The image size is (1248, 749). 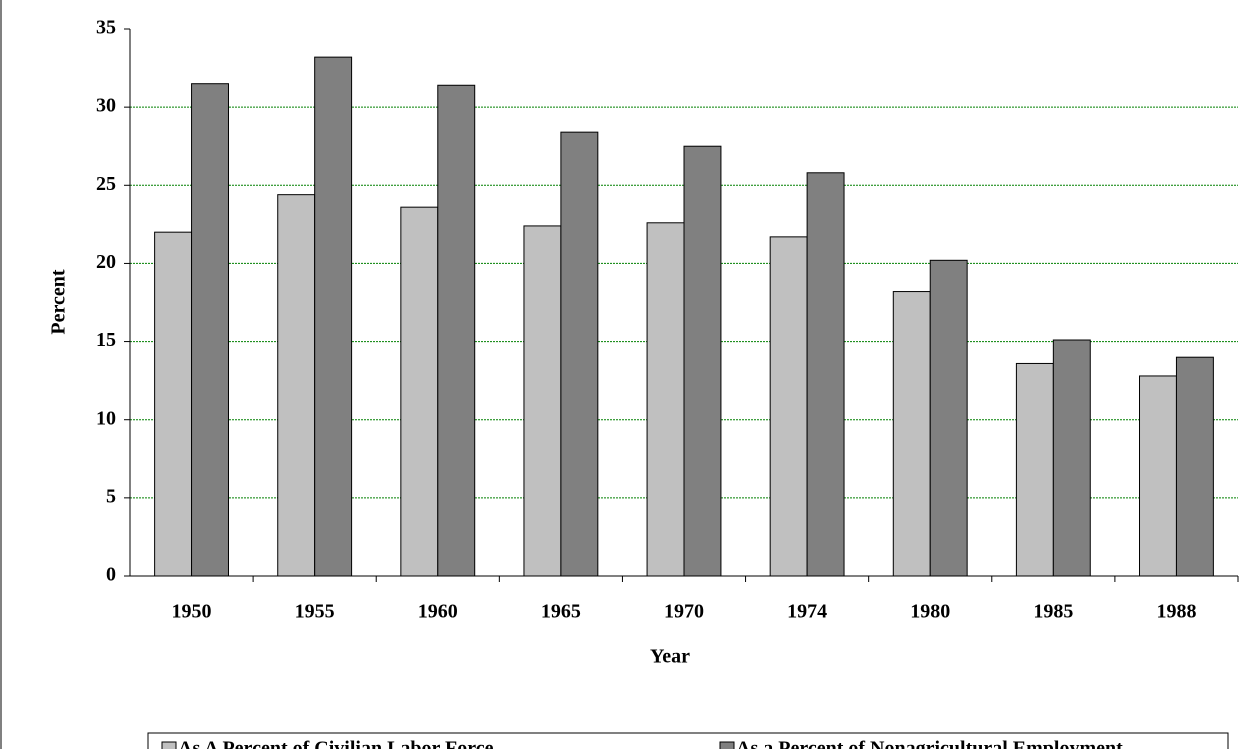 I want to click on legend-box, so click(x=688, y=740).